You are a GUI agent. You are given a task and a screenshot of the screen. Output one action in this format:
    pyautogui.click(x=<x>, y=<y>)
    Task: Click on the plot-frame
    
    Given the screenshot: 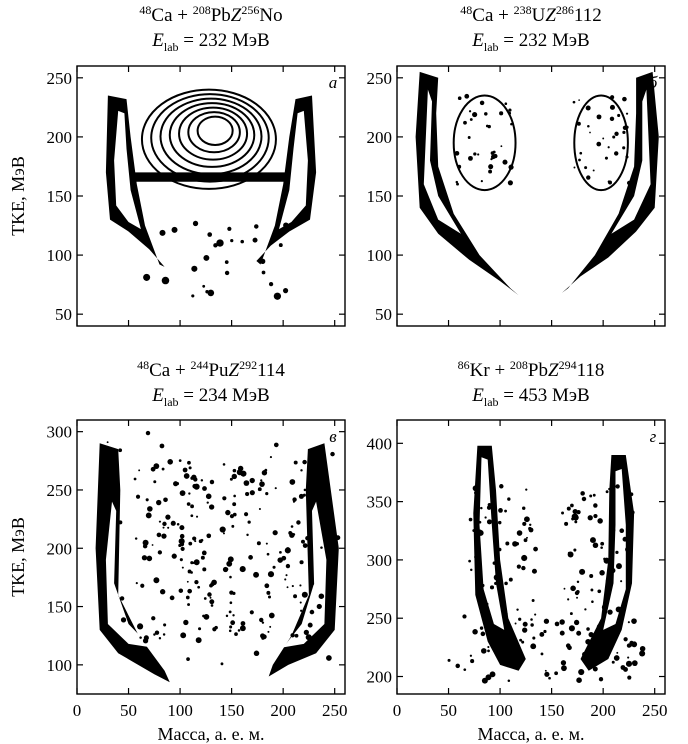 What is the action you would take?
    pyautogui.click(x=211, y=557)
    